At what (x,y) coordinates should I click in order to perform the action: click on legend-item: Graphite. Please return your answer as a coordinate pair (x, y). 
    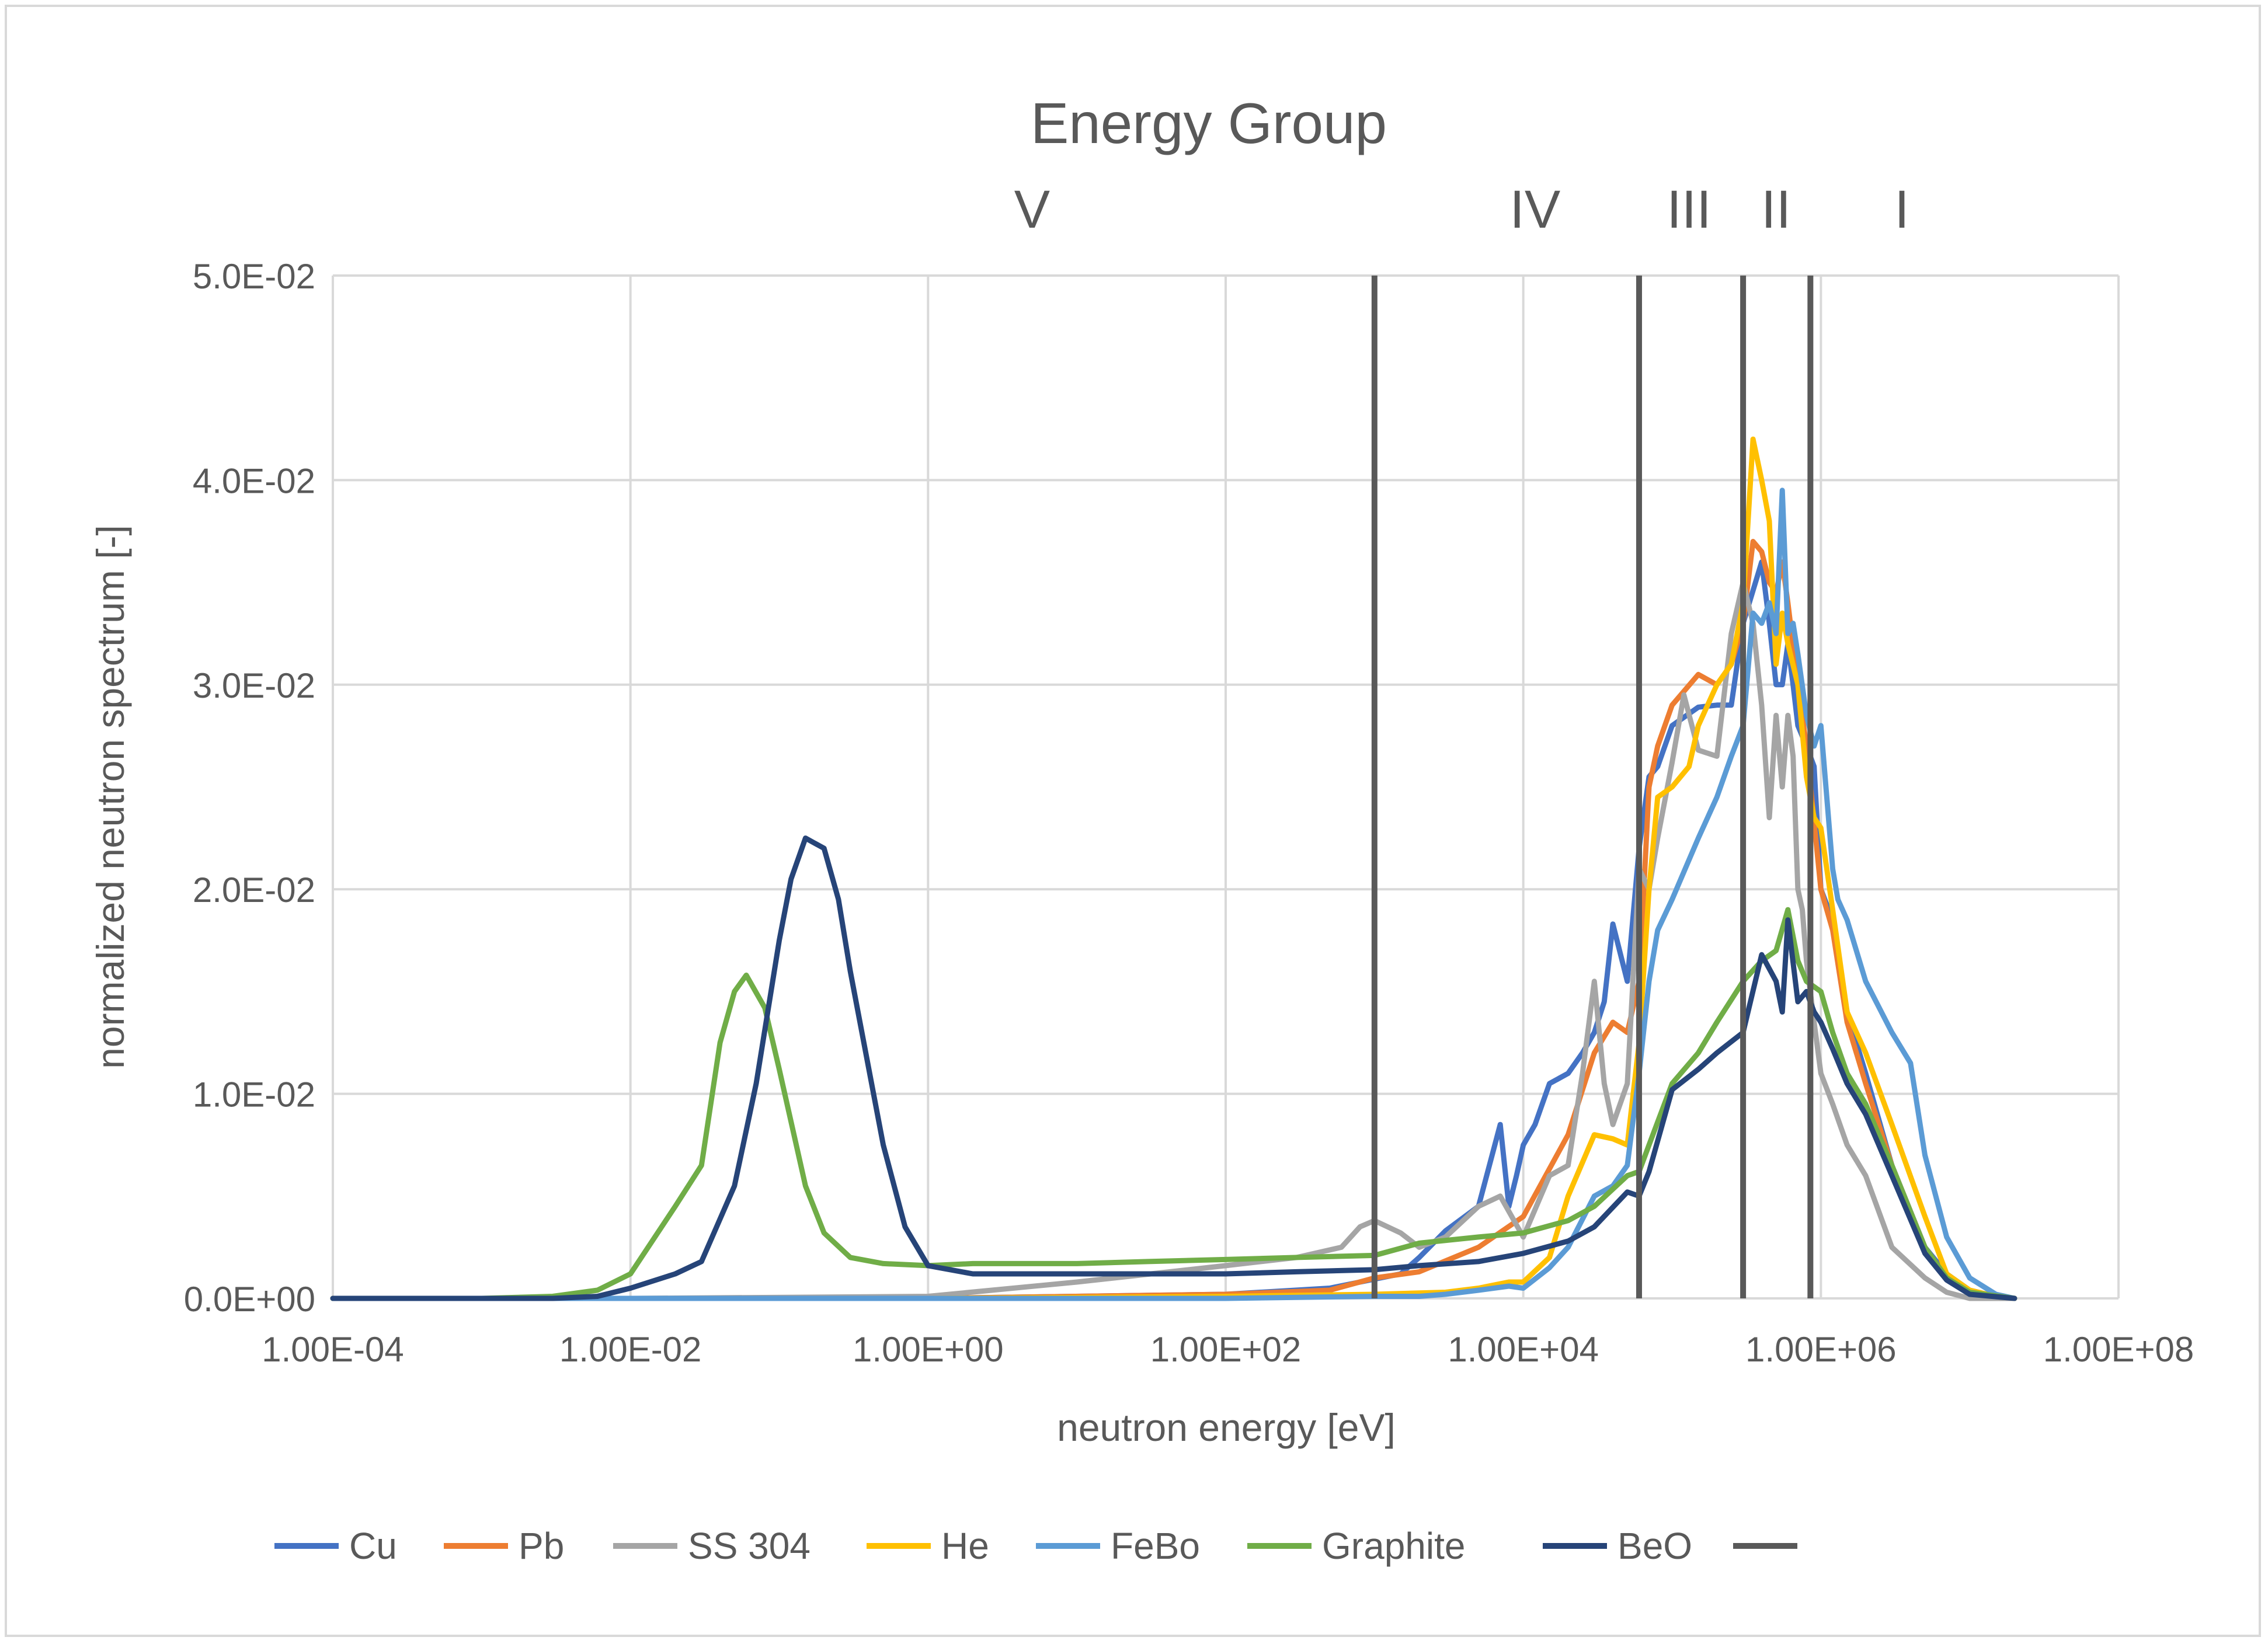
    Looking at the image, I should click on (1356, 1546).